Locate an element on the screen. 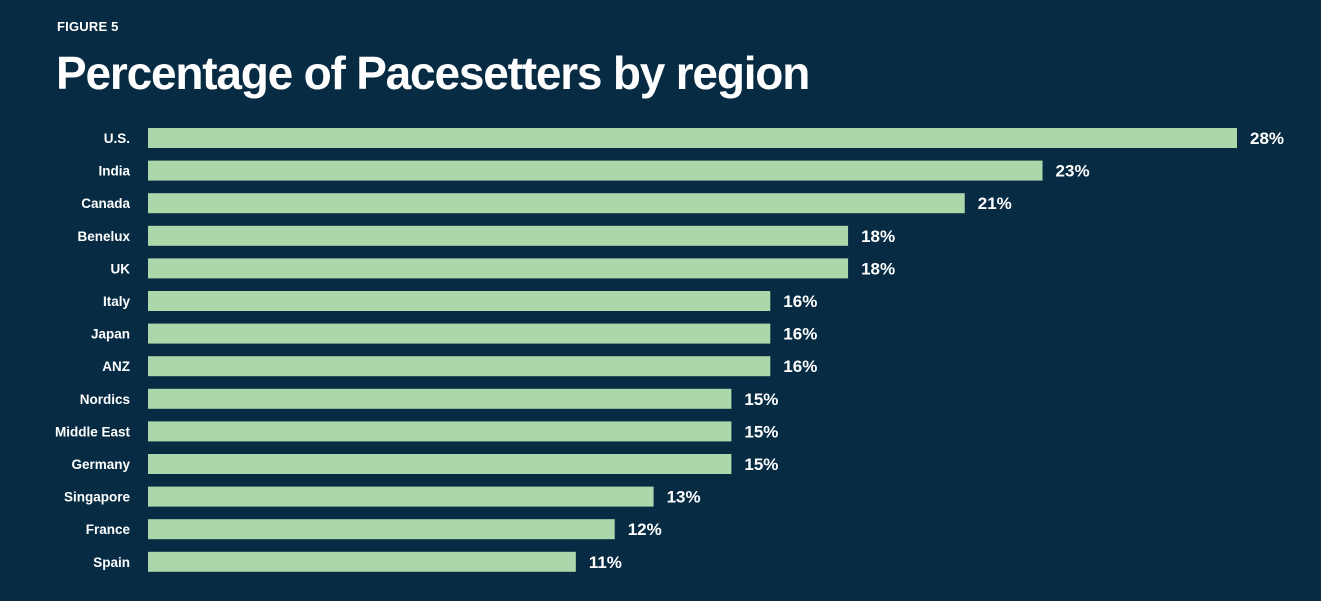 The height and width of the screenshot is (601, 1321). category-label: Middle East is located at coordinates (93, 431).